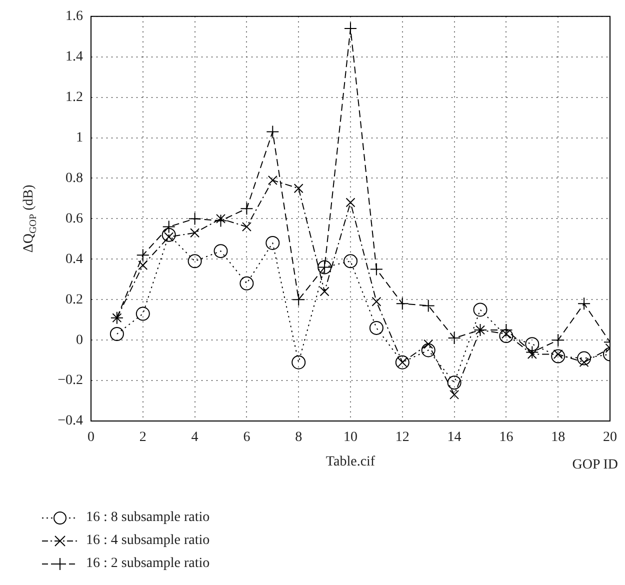 The image size is (625, 585). I want to click on y-tick-label: 0, so click(79, 340).